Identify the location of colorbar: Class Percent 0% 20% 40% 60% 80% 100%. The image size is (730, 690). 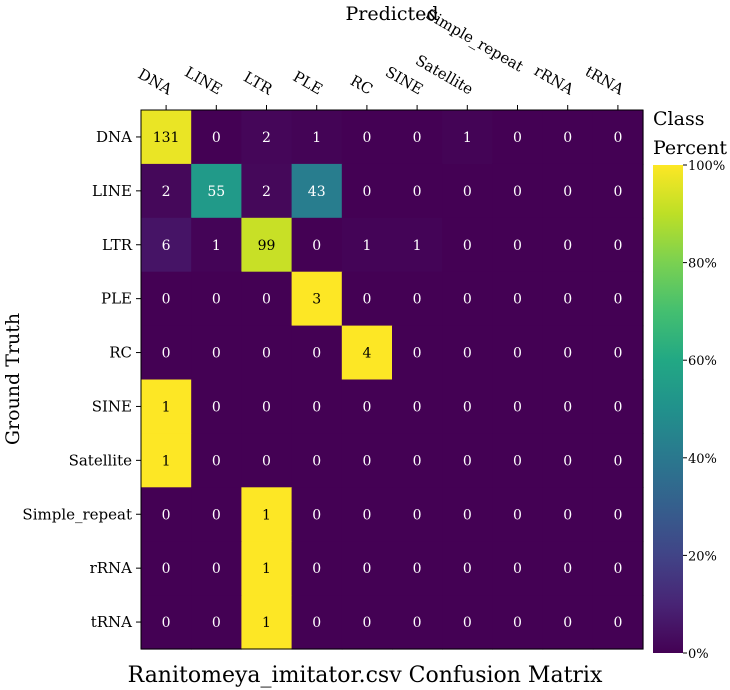
(690, 385).